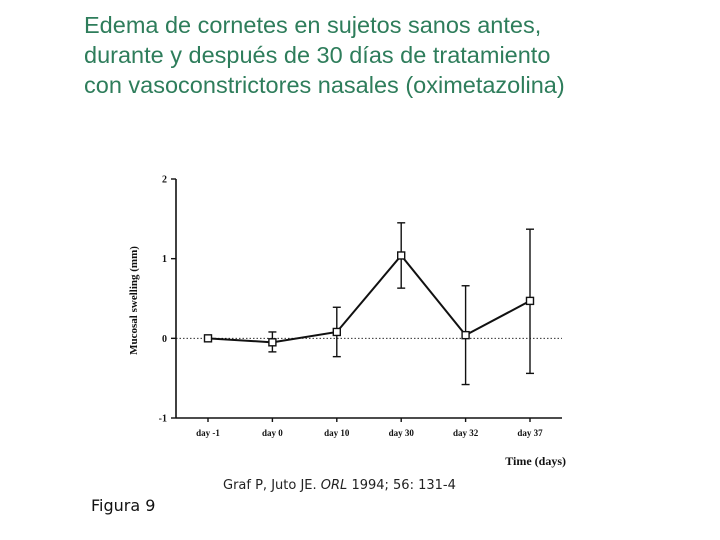 This screenshot has width=720, height=540. Describe the element at coordinates (164, 259) in the screenshot. I see `y-tick-label: 1` at that location.